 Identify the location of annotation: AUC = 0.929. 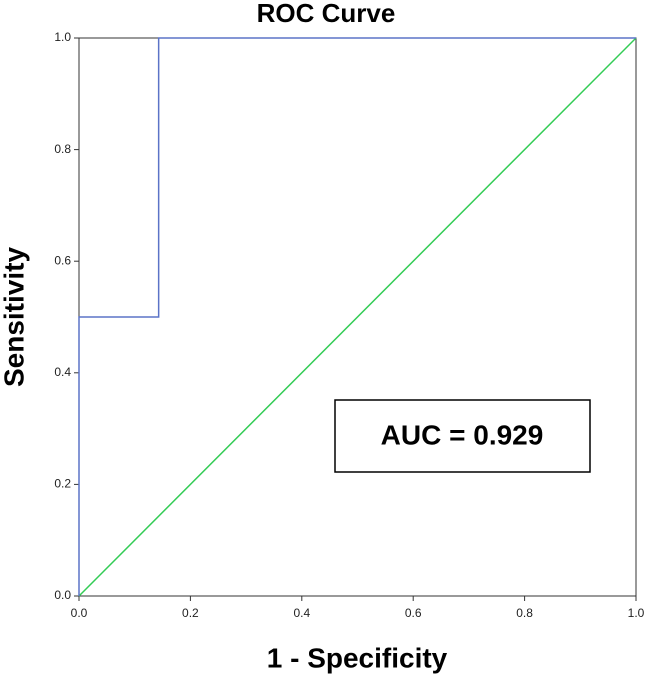
(462, 434).